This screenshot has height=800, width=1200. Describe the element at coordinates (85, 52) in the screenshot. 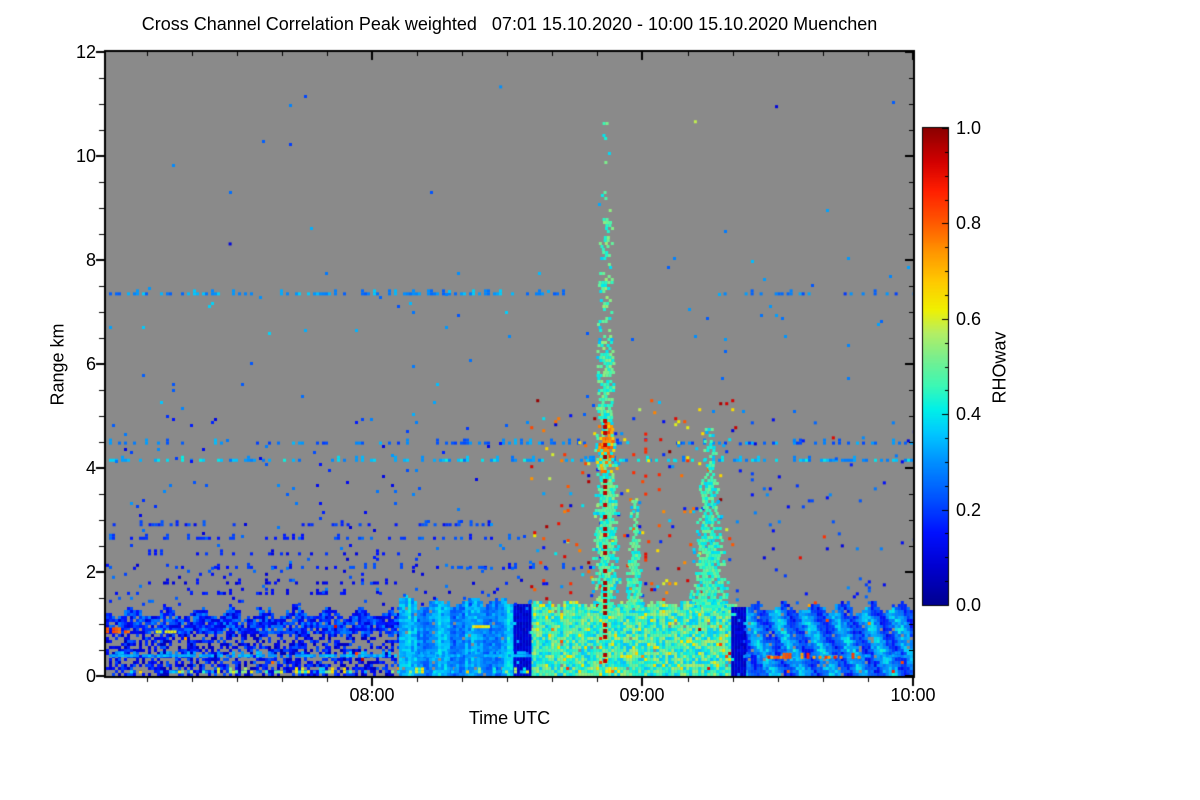

I see `y-tick-label: 12` at that location.